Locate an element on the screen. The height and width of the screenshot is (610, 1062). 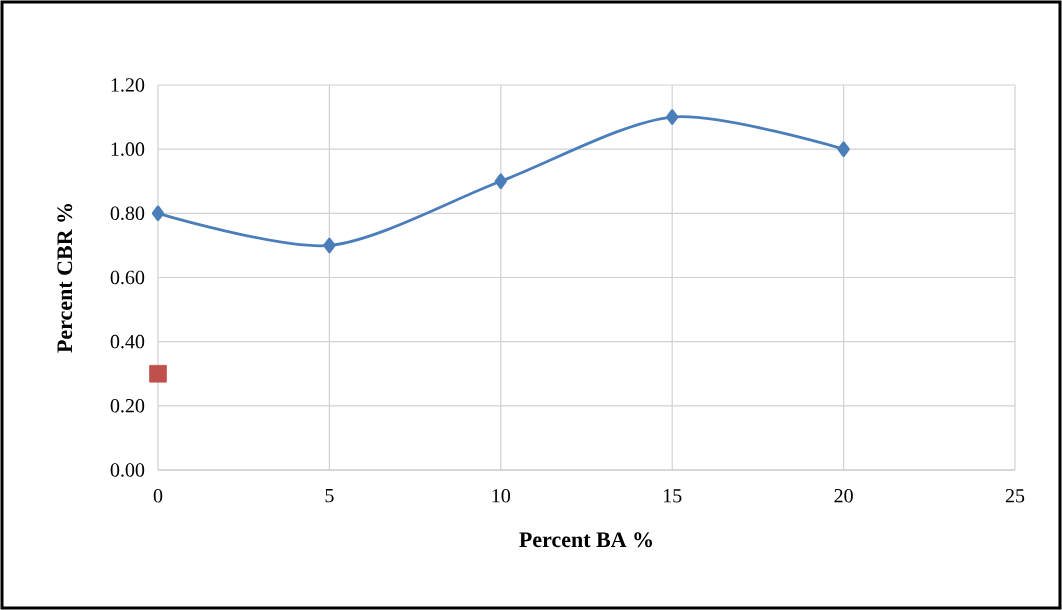
x-axis-title: Percent BA % is located at coordinates (586, 540).